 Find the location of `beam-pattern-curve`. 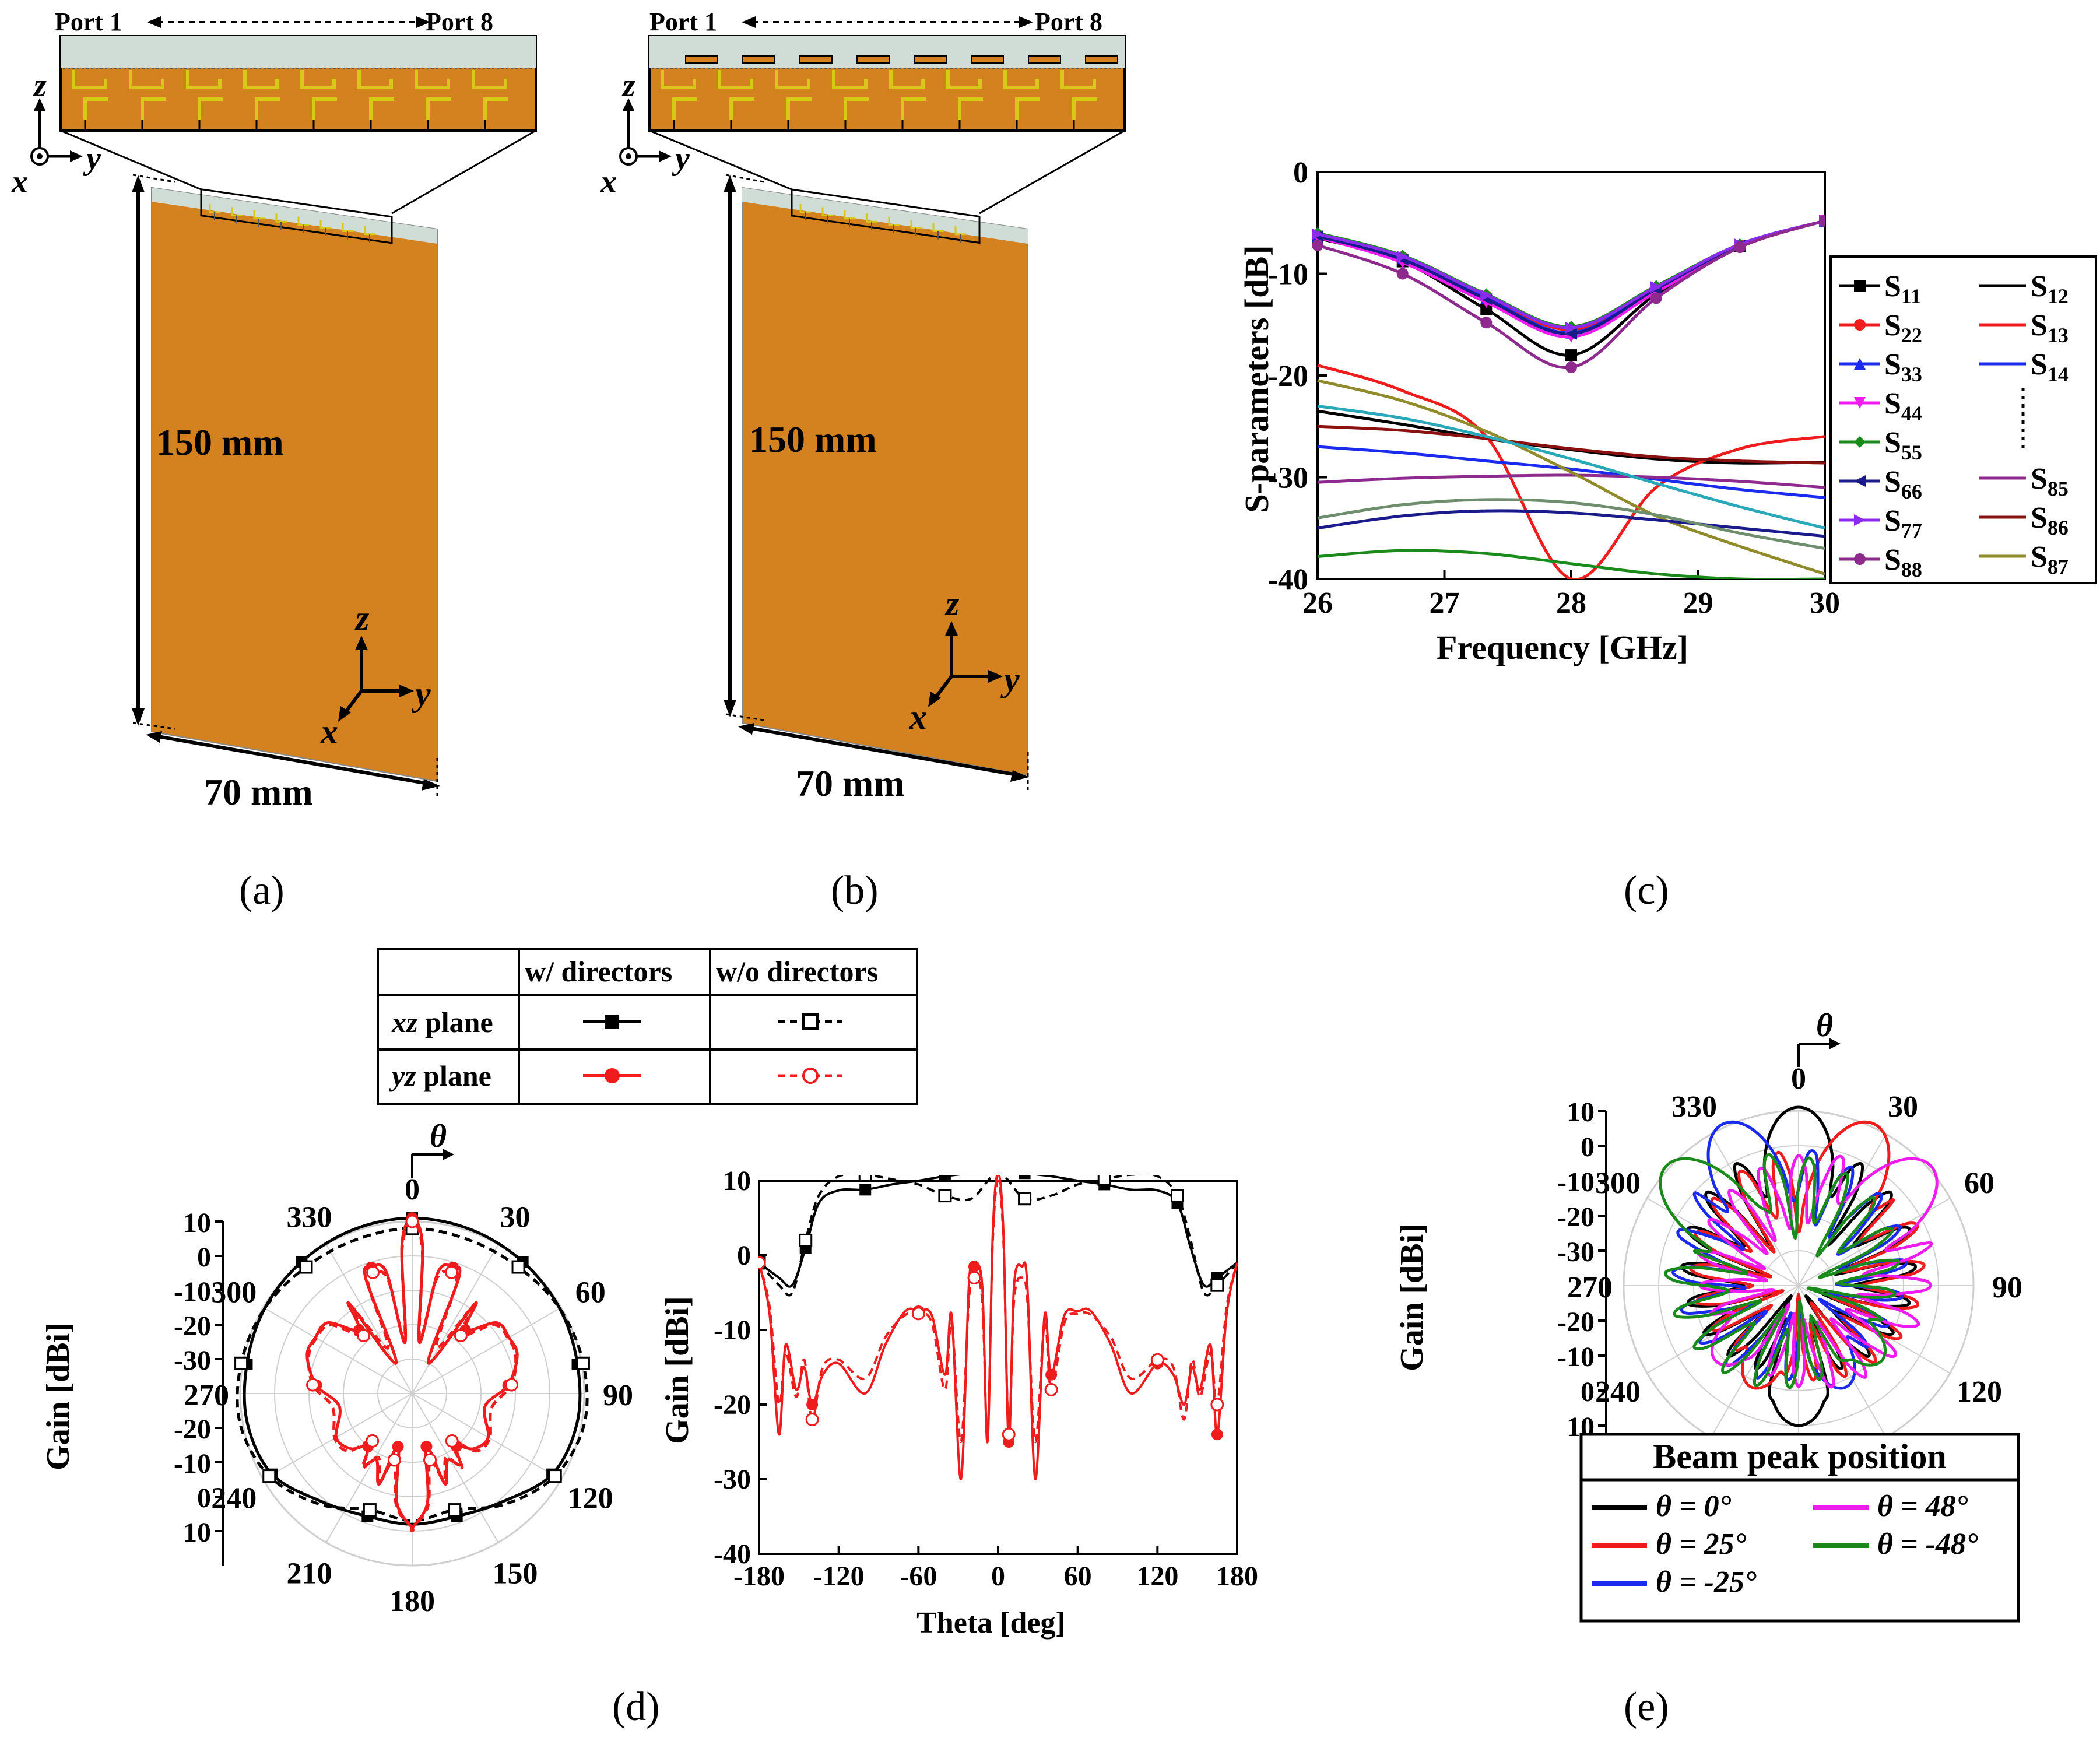

beam-pattern-curve is located at coordinates (1780, 1271).